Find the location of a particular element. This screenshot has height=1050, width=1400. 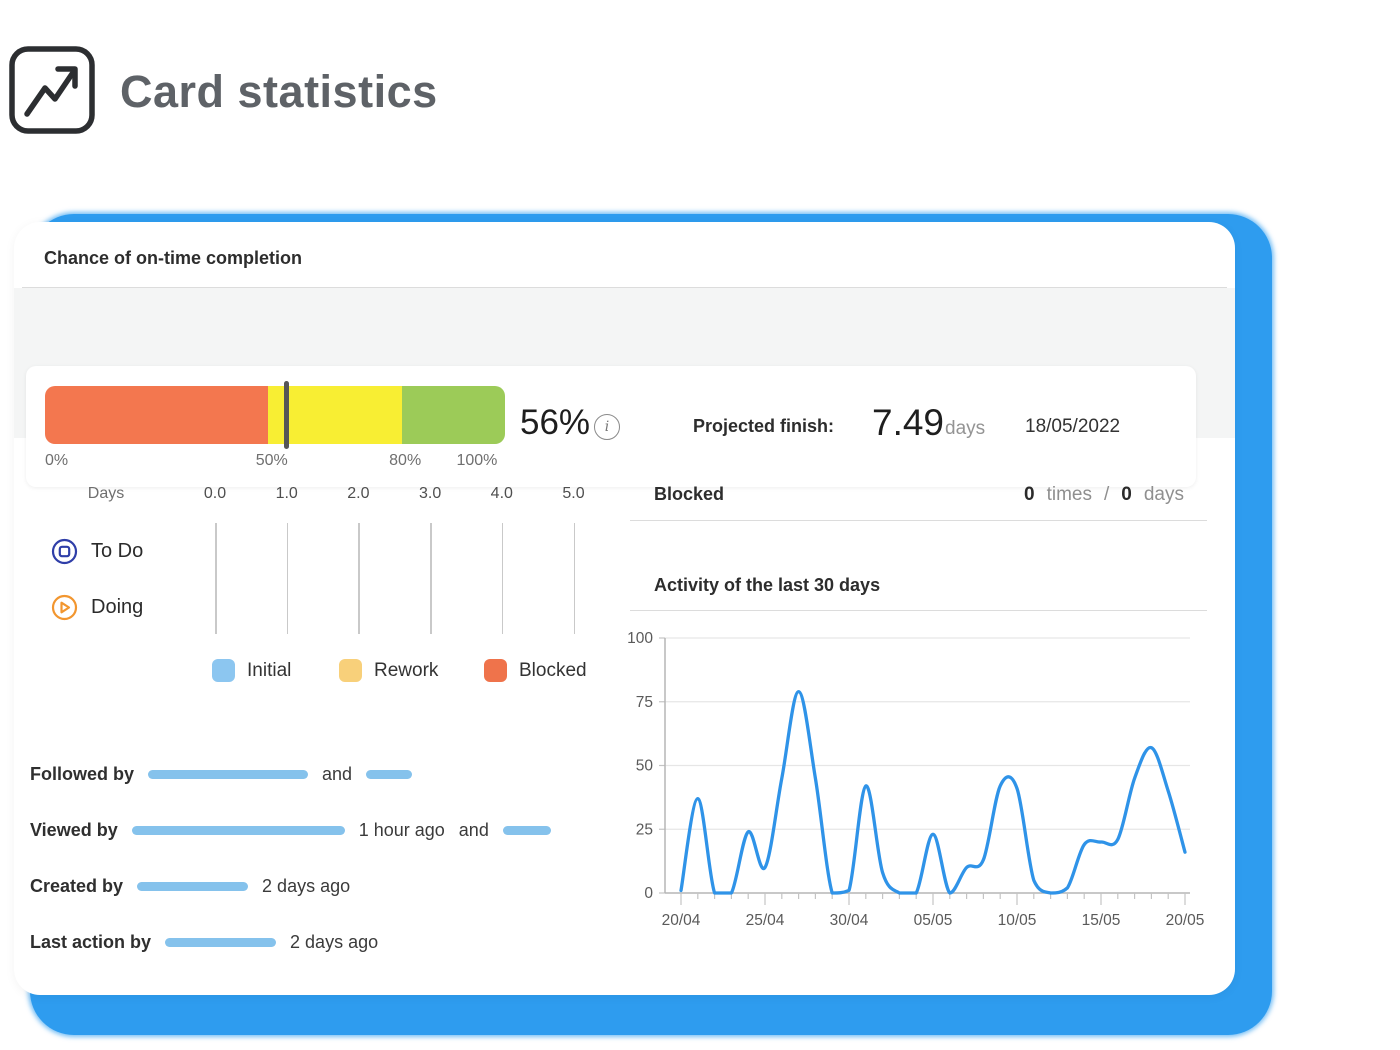

meta-row-label: Created by is located at coordinates (77, 885).